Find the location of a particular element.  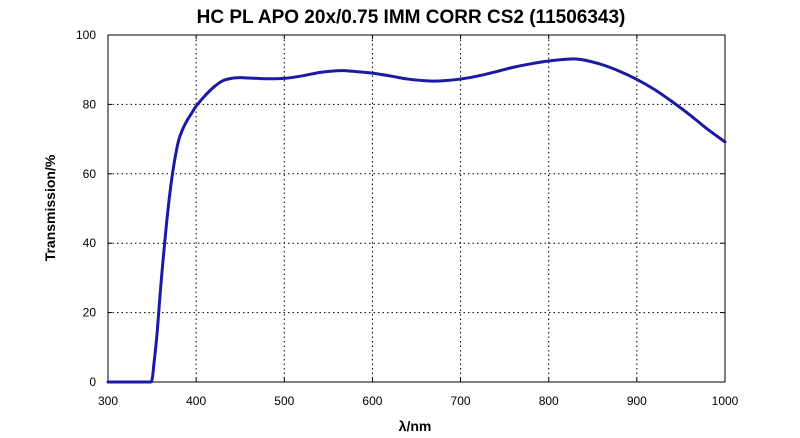

y-tick-label: 40 is located at coordinates (90, 243).